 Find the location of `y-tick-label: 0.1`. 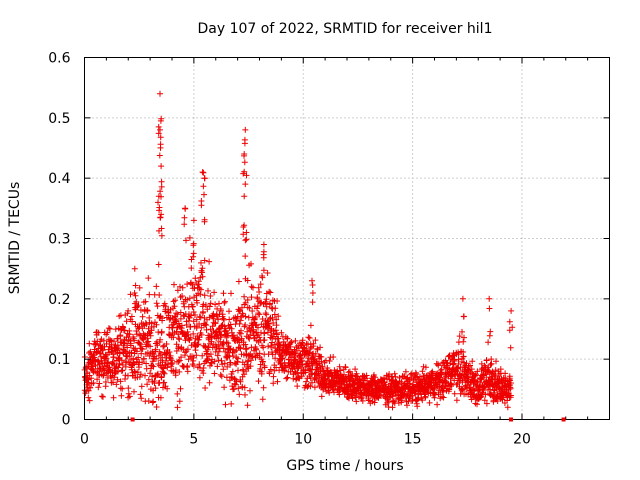

y-tick-label: 0.1 is located at coordinates (59, 360).